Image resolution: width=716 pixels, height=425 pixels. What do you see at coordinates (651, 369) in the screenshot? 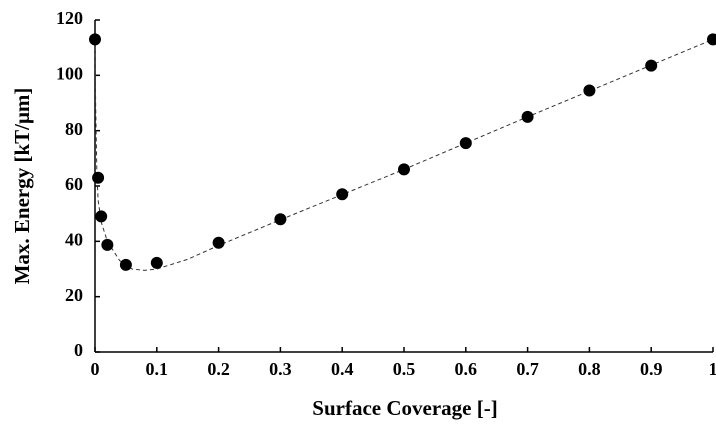
I see `x-tick-label: 0.9` at bounding box center [651, 369].